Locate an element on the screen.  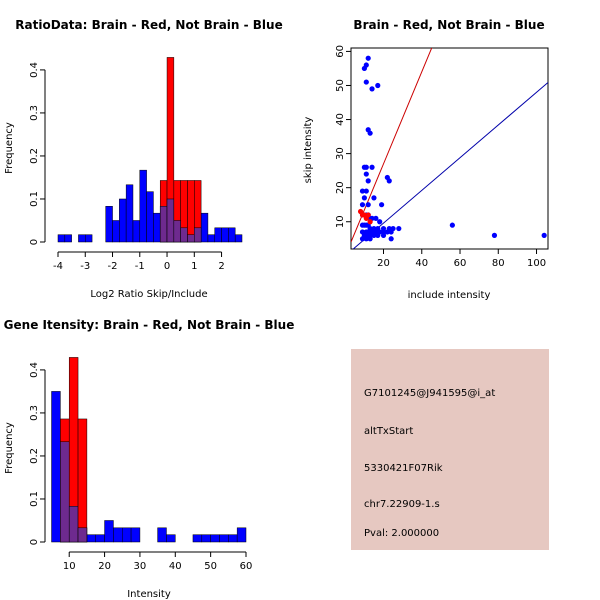
y-tick-label: 20 is located at coordinates (340, 187).